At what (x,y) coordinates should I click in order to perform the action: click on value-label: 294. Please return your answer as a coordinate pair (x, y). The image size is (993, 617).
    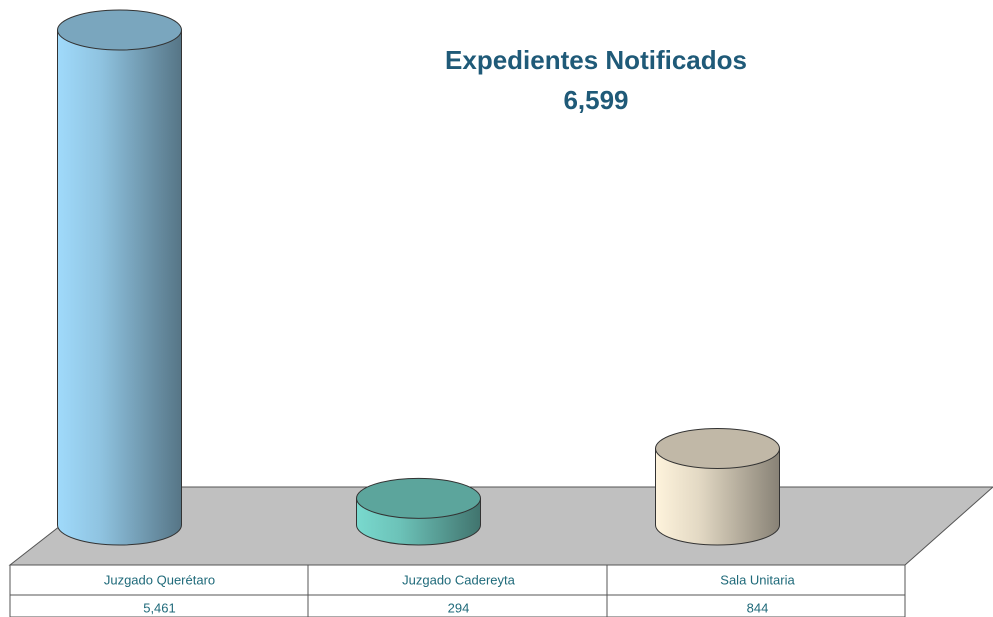
    Looking at the image, I should click on (459, 607).